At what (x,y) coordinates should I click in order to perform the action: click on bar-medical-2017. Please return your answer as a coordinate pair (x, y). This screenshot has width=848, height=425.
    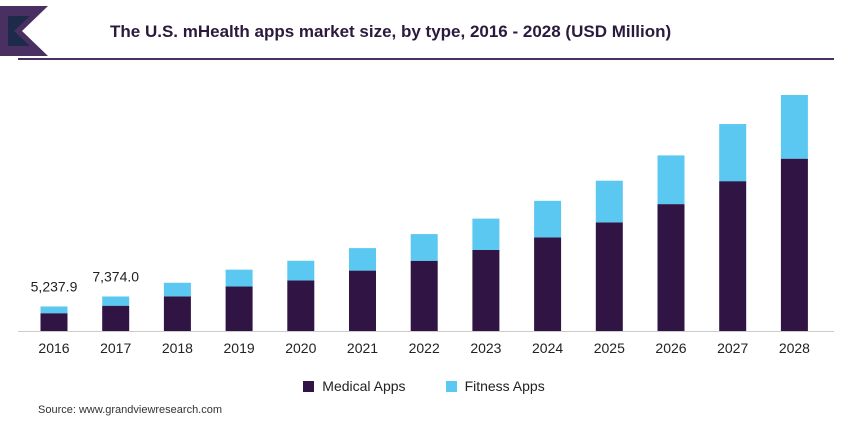
    Looking at the image, I should click on (116, 318).